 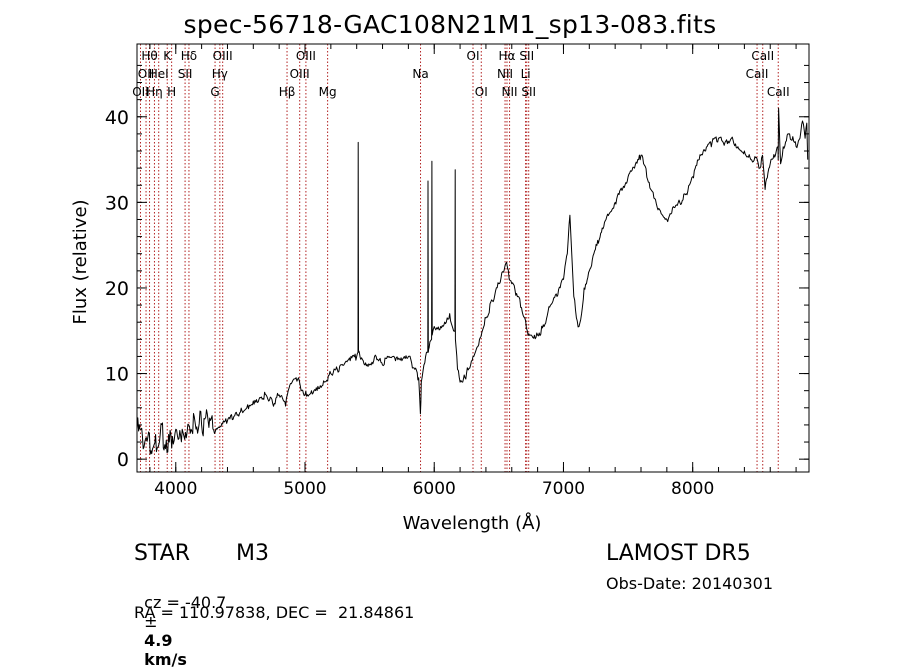 I want to click on cz-unit: km/s, so click(x=165, y=659).